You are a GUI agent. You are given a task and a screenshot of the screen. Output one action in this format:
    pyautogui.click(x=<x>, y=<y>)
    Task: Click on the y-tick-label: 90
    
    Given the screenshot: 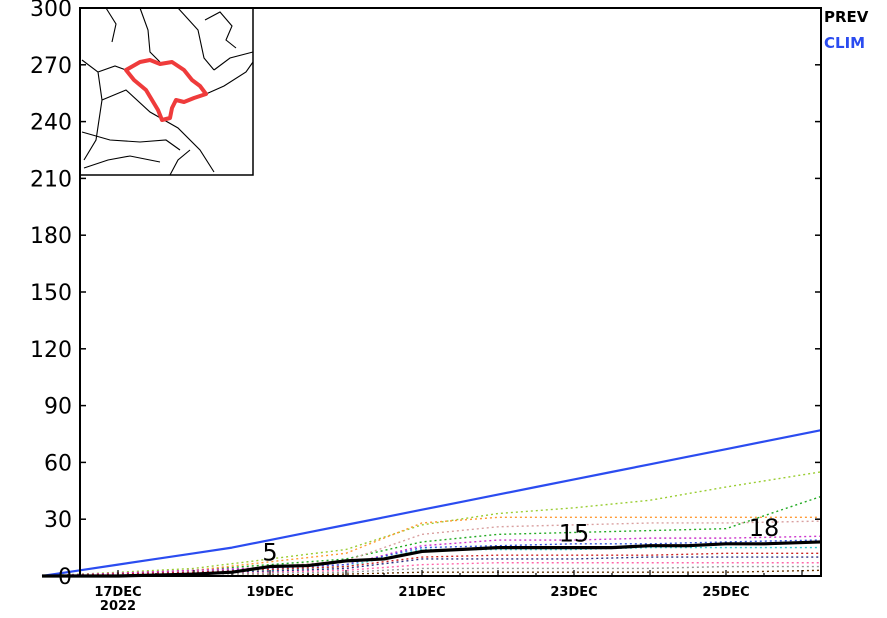 What is the action you would take?
    pyautogui.click(x=58, y=407)
    